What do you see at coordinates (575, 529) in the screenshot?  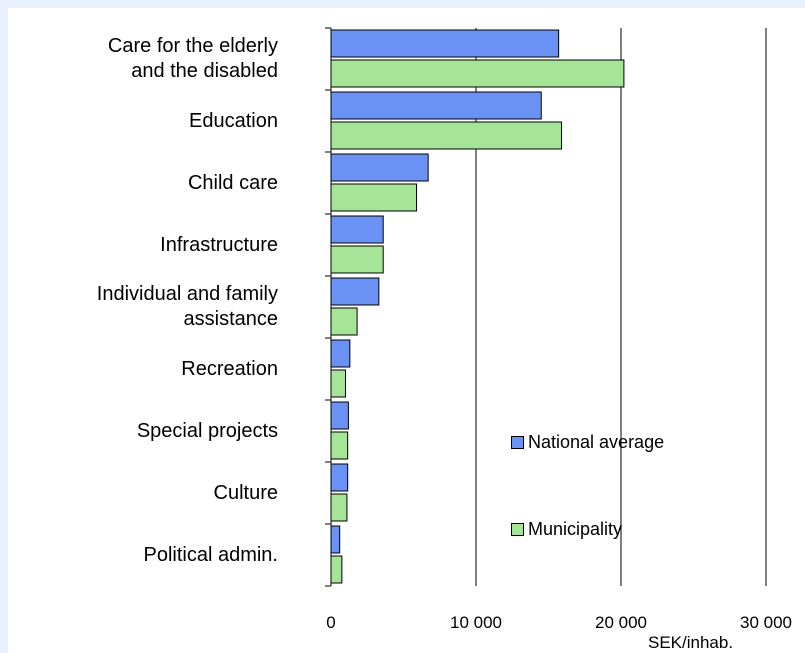 I see `legend-label-municipality: Municipality` at bounding box center [575, 529].